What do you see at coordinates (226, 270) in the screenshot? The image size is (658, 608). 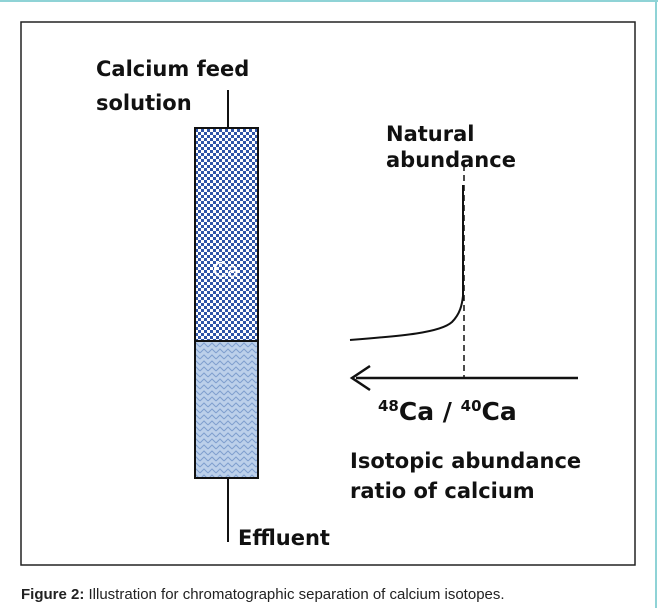 I see `column-label: Ca` at bounding box center [226, 270].